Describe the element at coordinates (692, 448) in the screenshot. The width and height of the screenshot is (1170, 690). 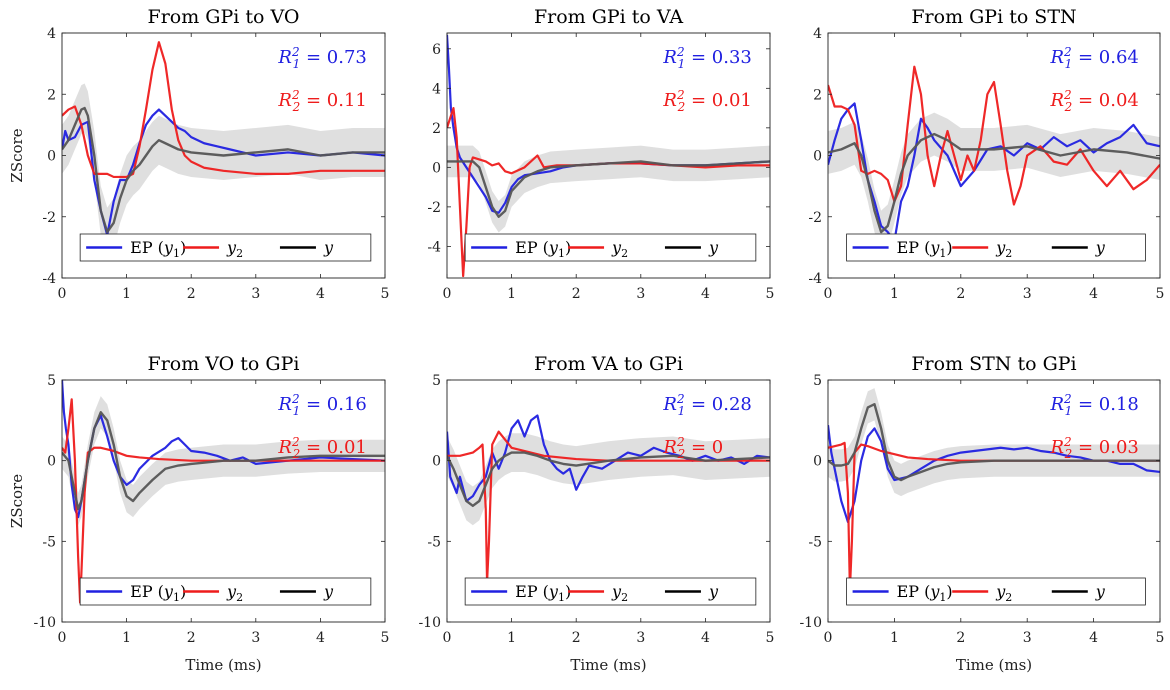
I see `r2-annotation-2: R2 2 = 0` at that location.